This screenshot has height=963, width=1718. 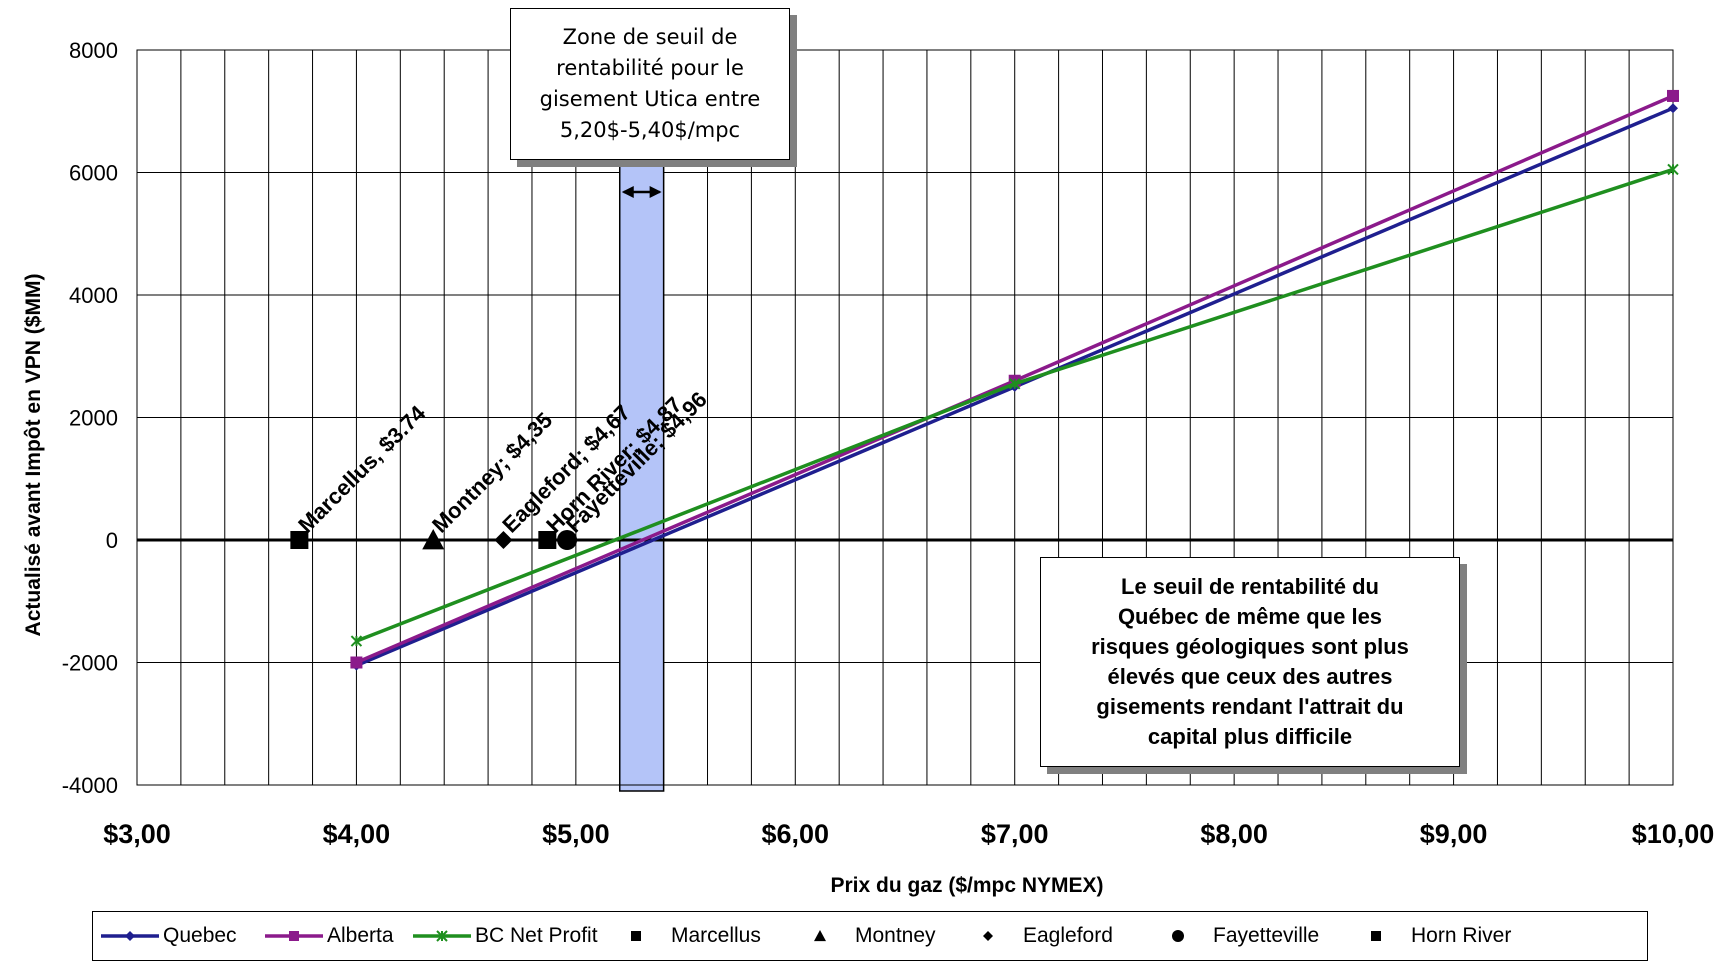 I want to click on y-tick-label: 4000, so click(x=93, y=295).